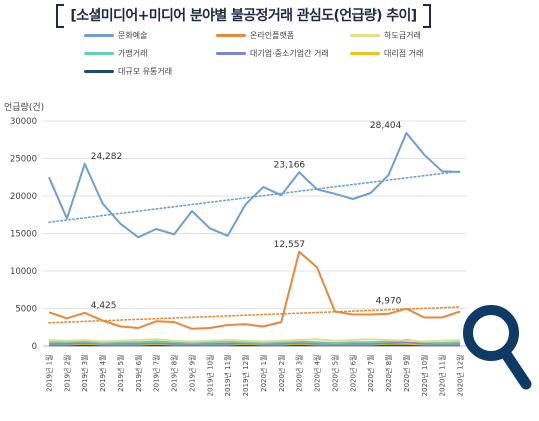 The width and height of the screenshot is (539, 421). Describe the element at coordinates (34, 347) in the screenshot. I see `y-tick-label: 0` at that location.